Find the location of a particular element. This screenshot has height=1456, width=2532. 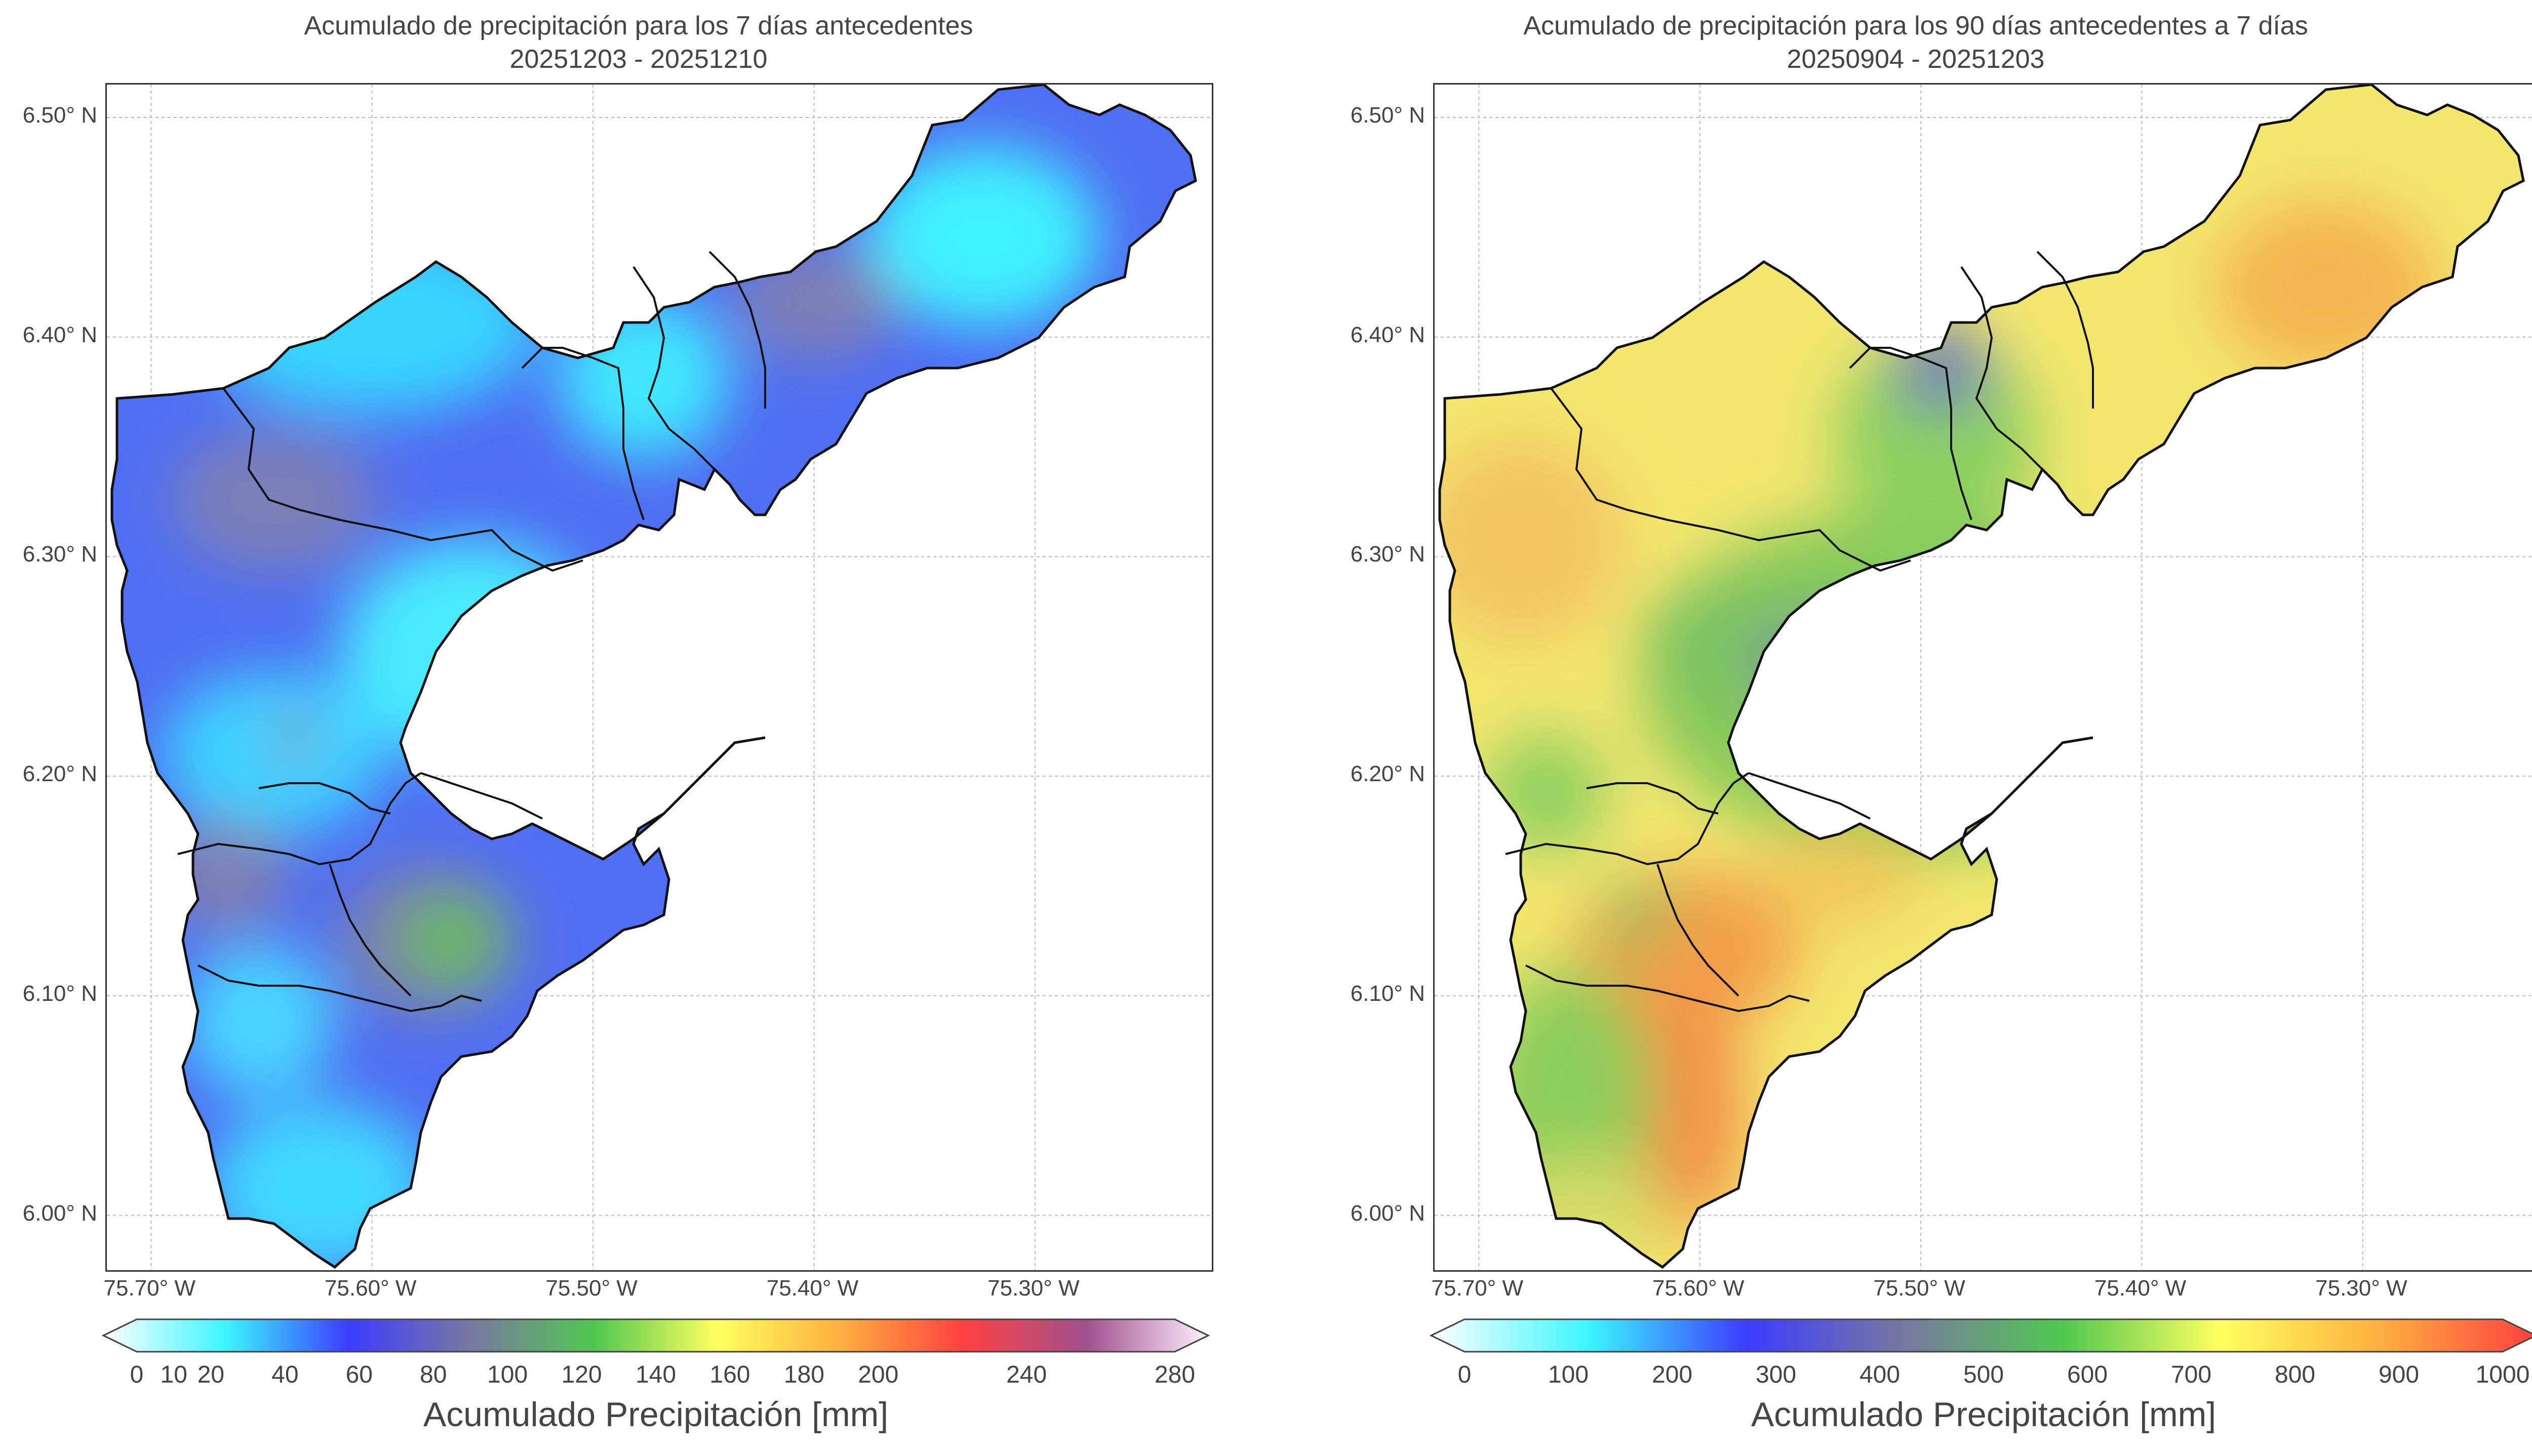

colorbar-tick-label: 300 is located at coordinates (1776, 1374).